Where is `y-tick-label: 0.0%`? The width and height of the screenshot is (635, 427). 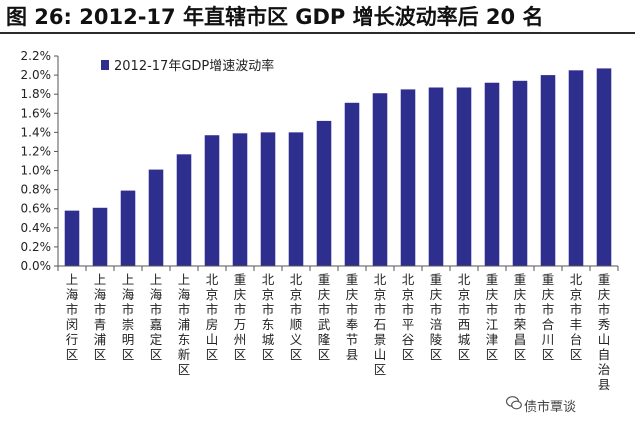
y-tick-label: 0.0% is located at coordinates (36, 266).